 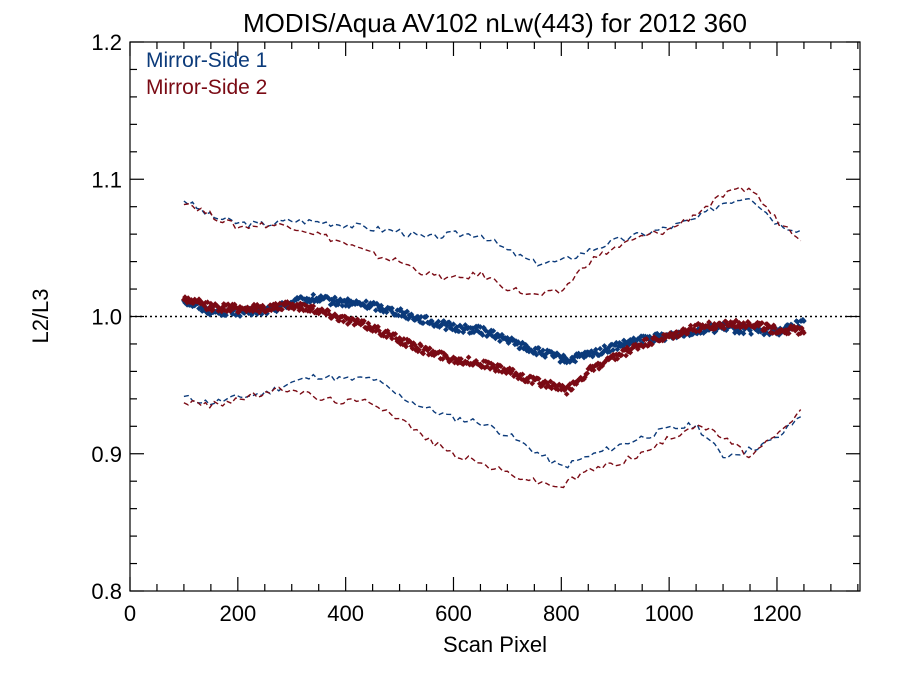 What do you see at coordinates (561, 613) in the screenshot?
I see `x-tick-label: 800` at bounding box center [561, 613].